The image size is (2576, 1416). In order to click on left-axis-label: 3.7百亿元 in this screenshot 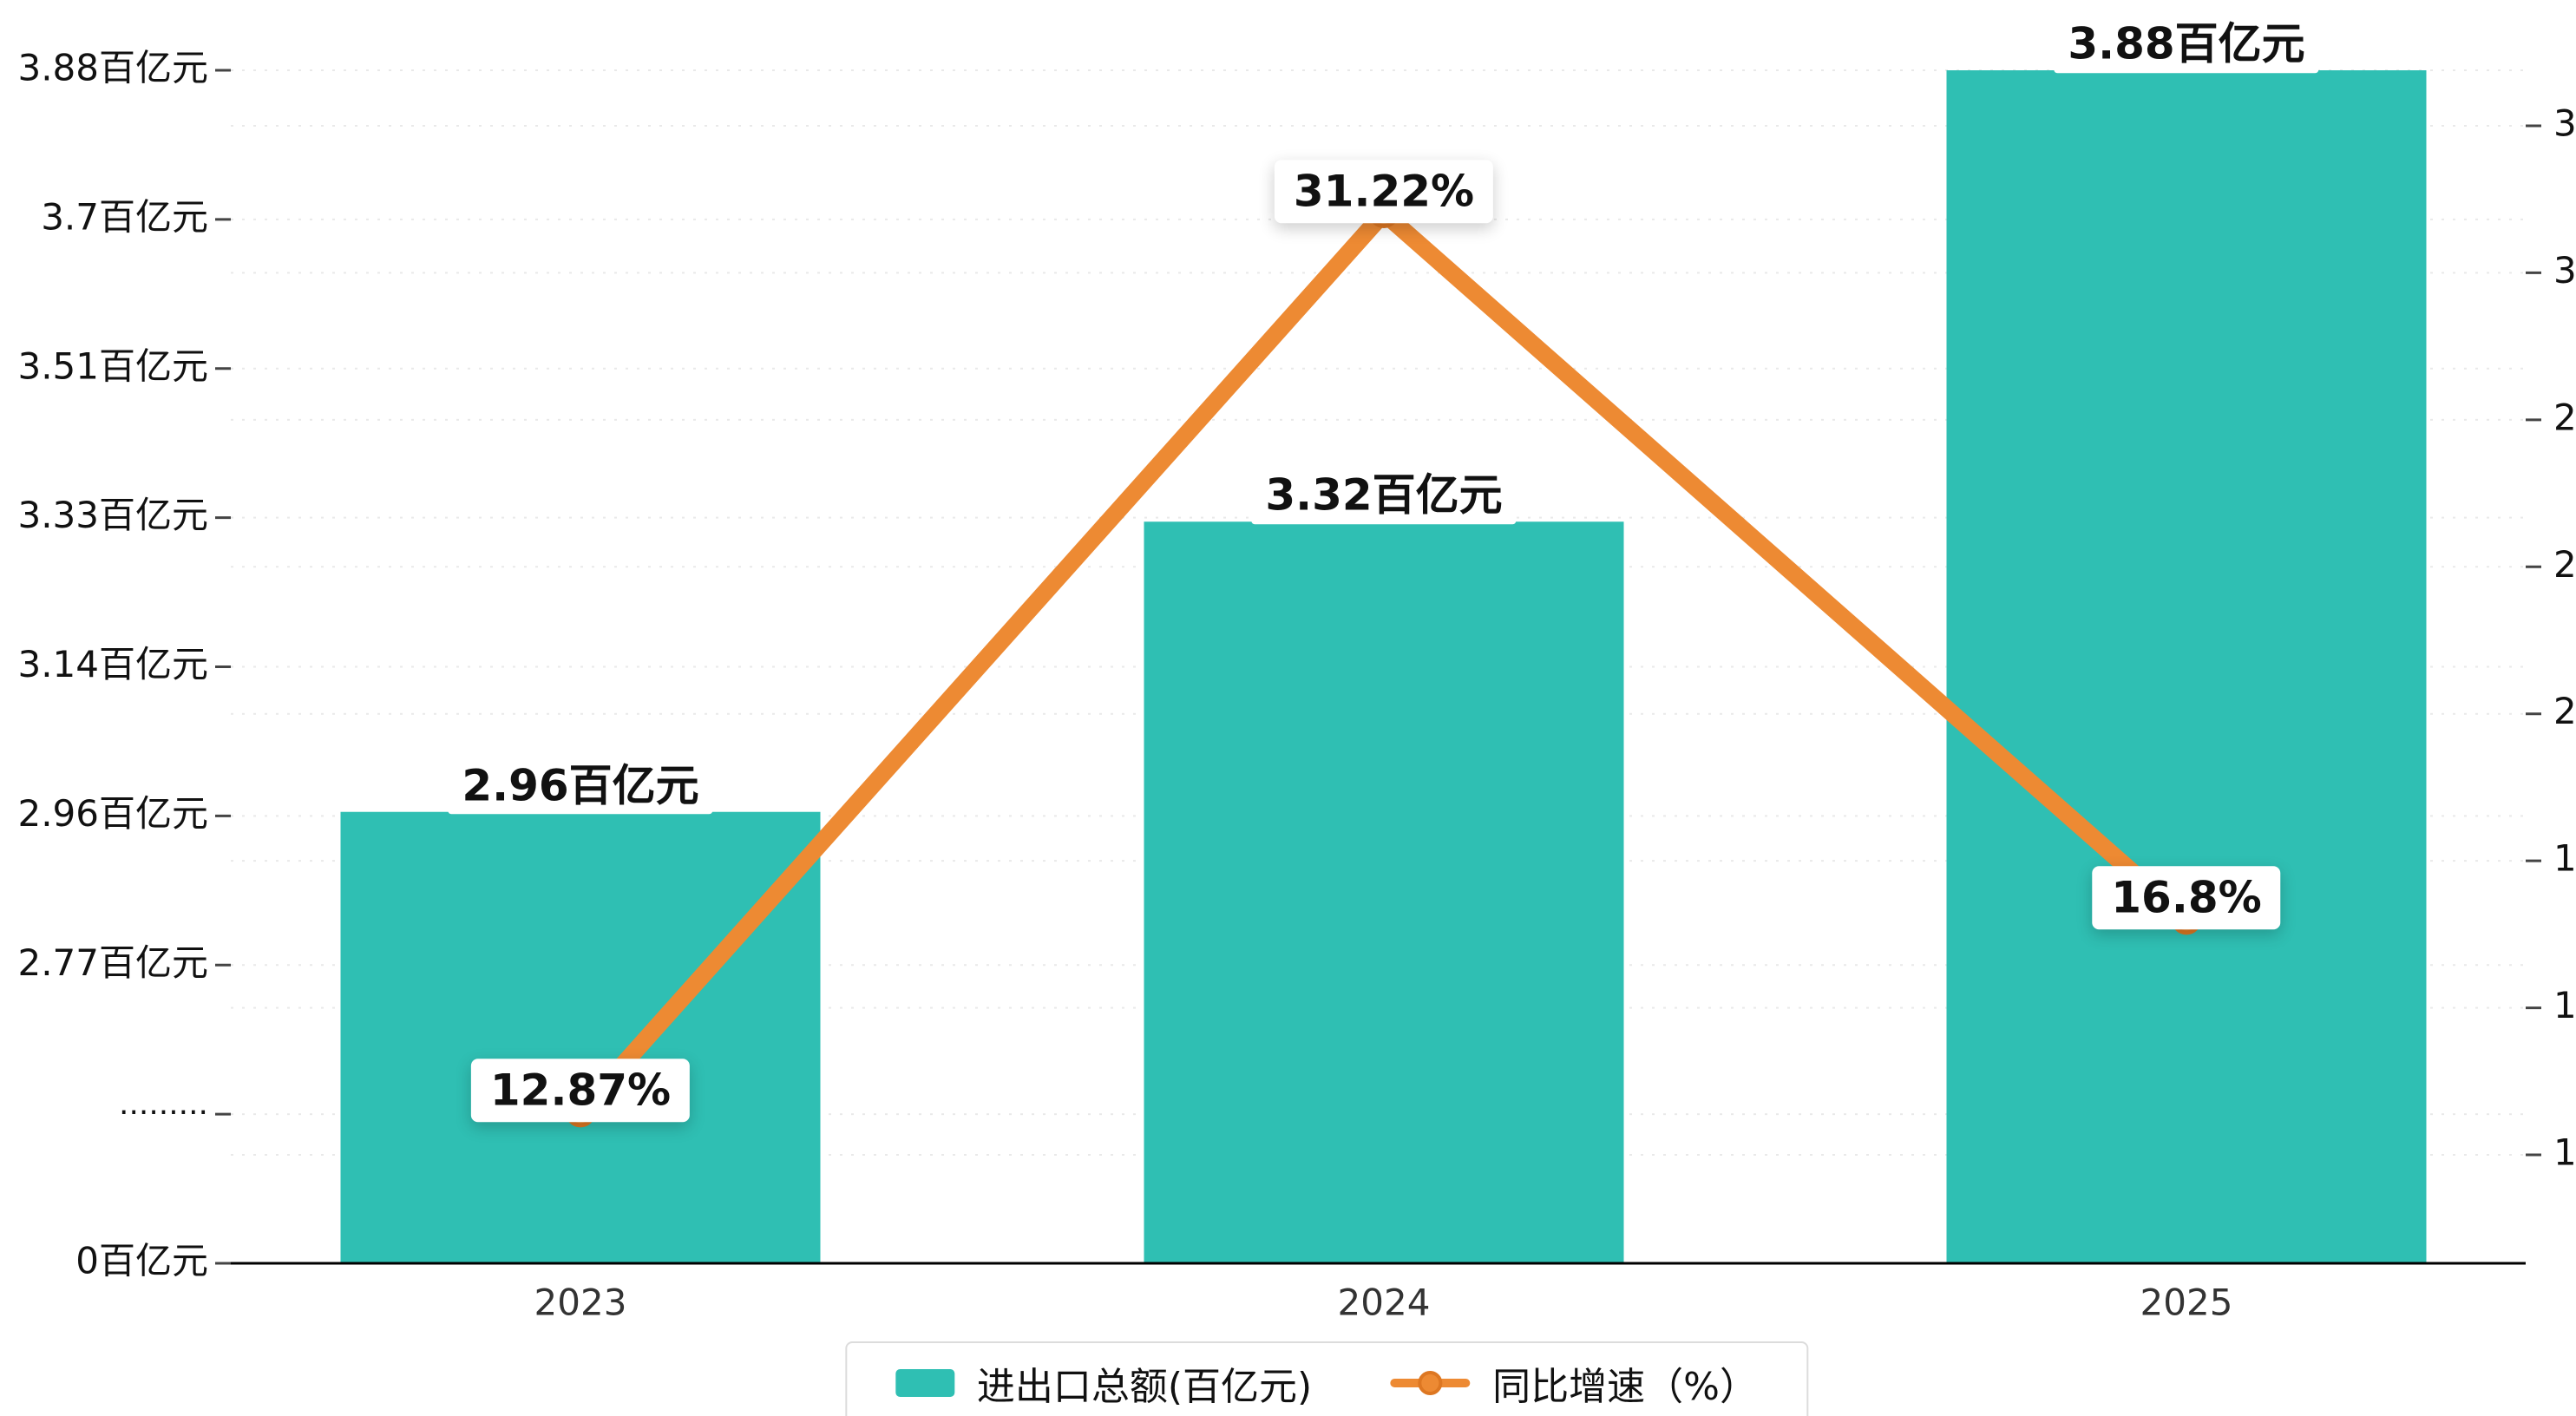, I will do `click(124, 216)`.